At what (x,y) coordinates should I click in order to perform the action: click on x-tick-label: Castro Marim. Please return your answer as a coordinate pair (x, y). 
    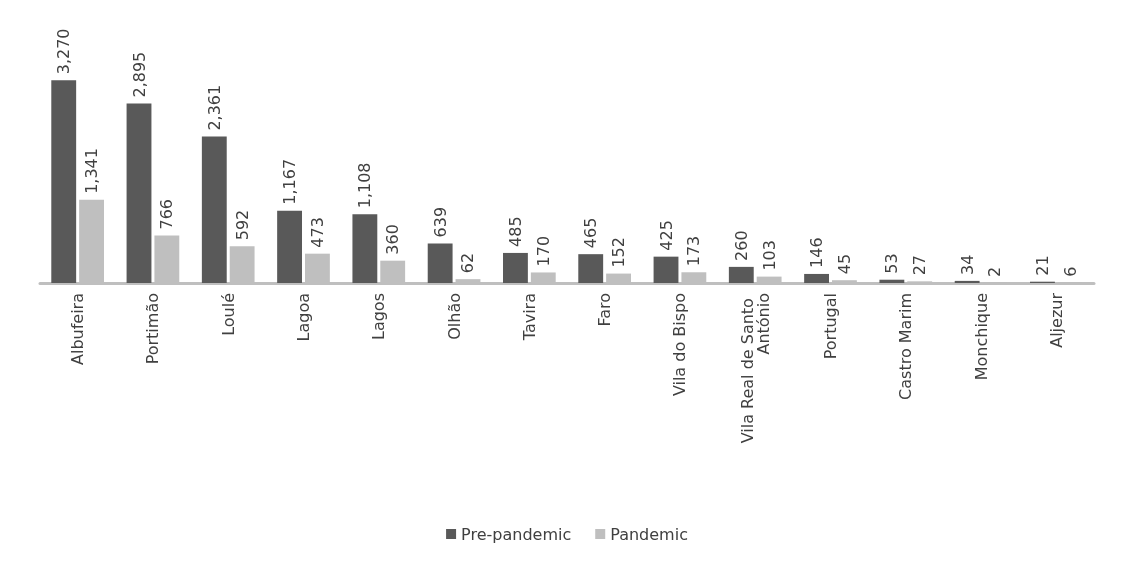
    Looking at the image, I should click on (906, 346).